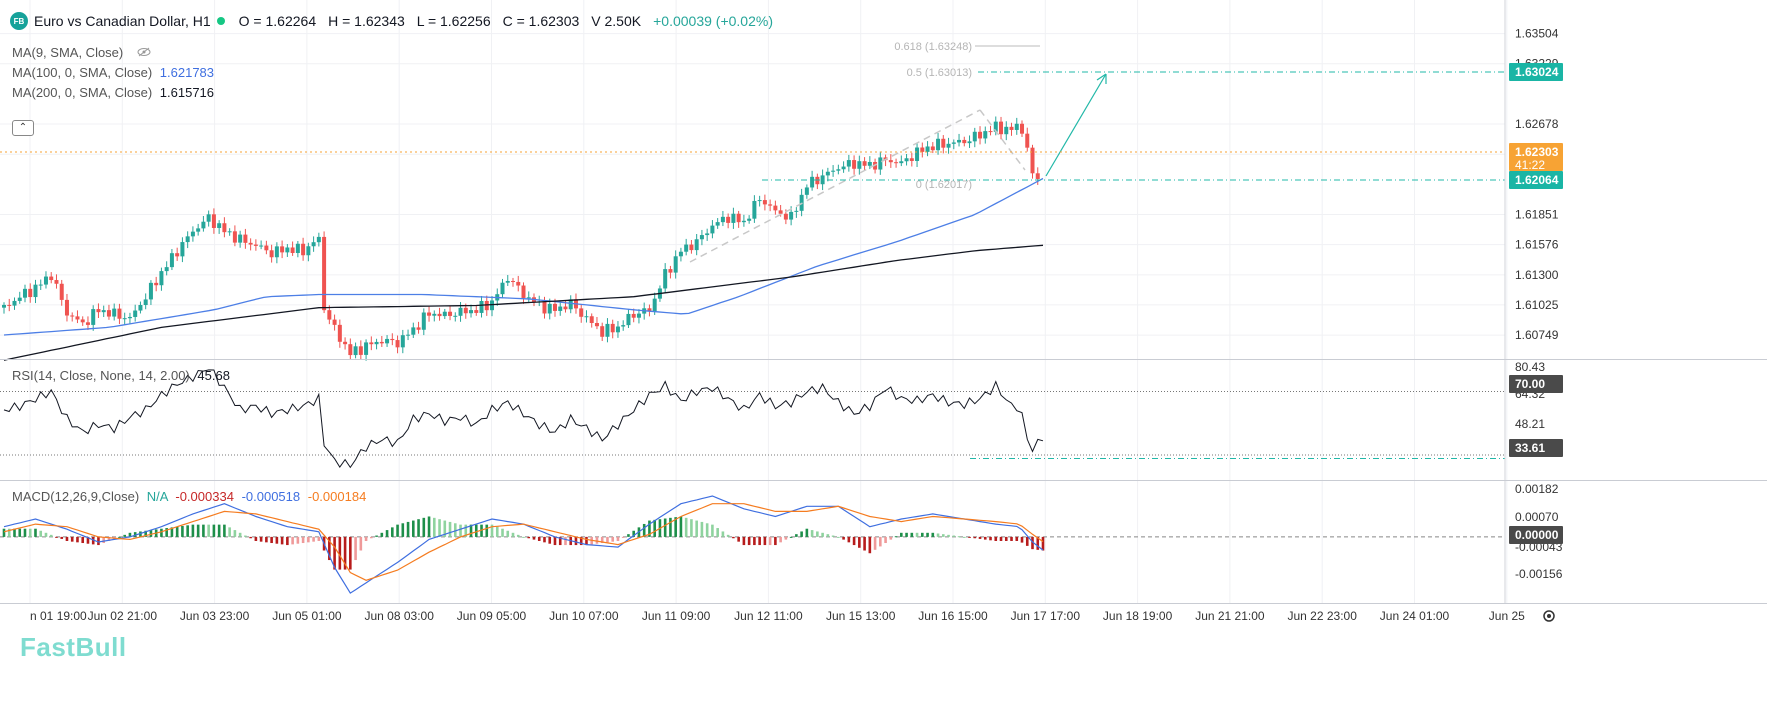  Describe the element at coordinates (121, 375) in the screenshot. I see `rsi-legend: RSI(14, Close, None, 14, 2.00) 45.68` at that location.